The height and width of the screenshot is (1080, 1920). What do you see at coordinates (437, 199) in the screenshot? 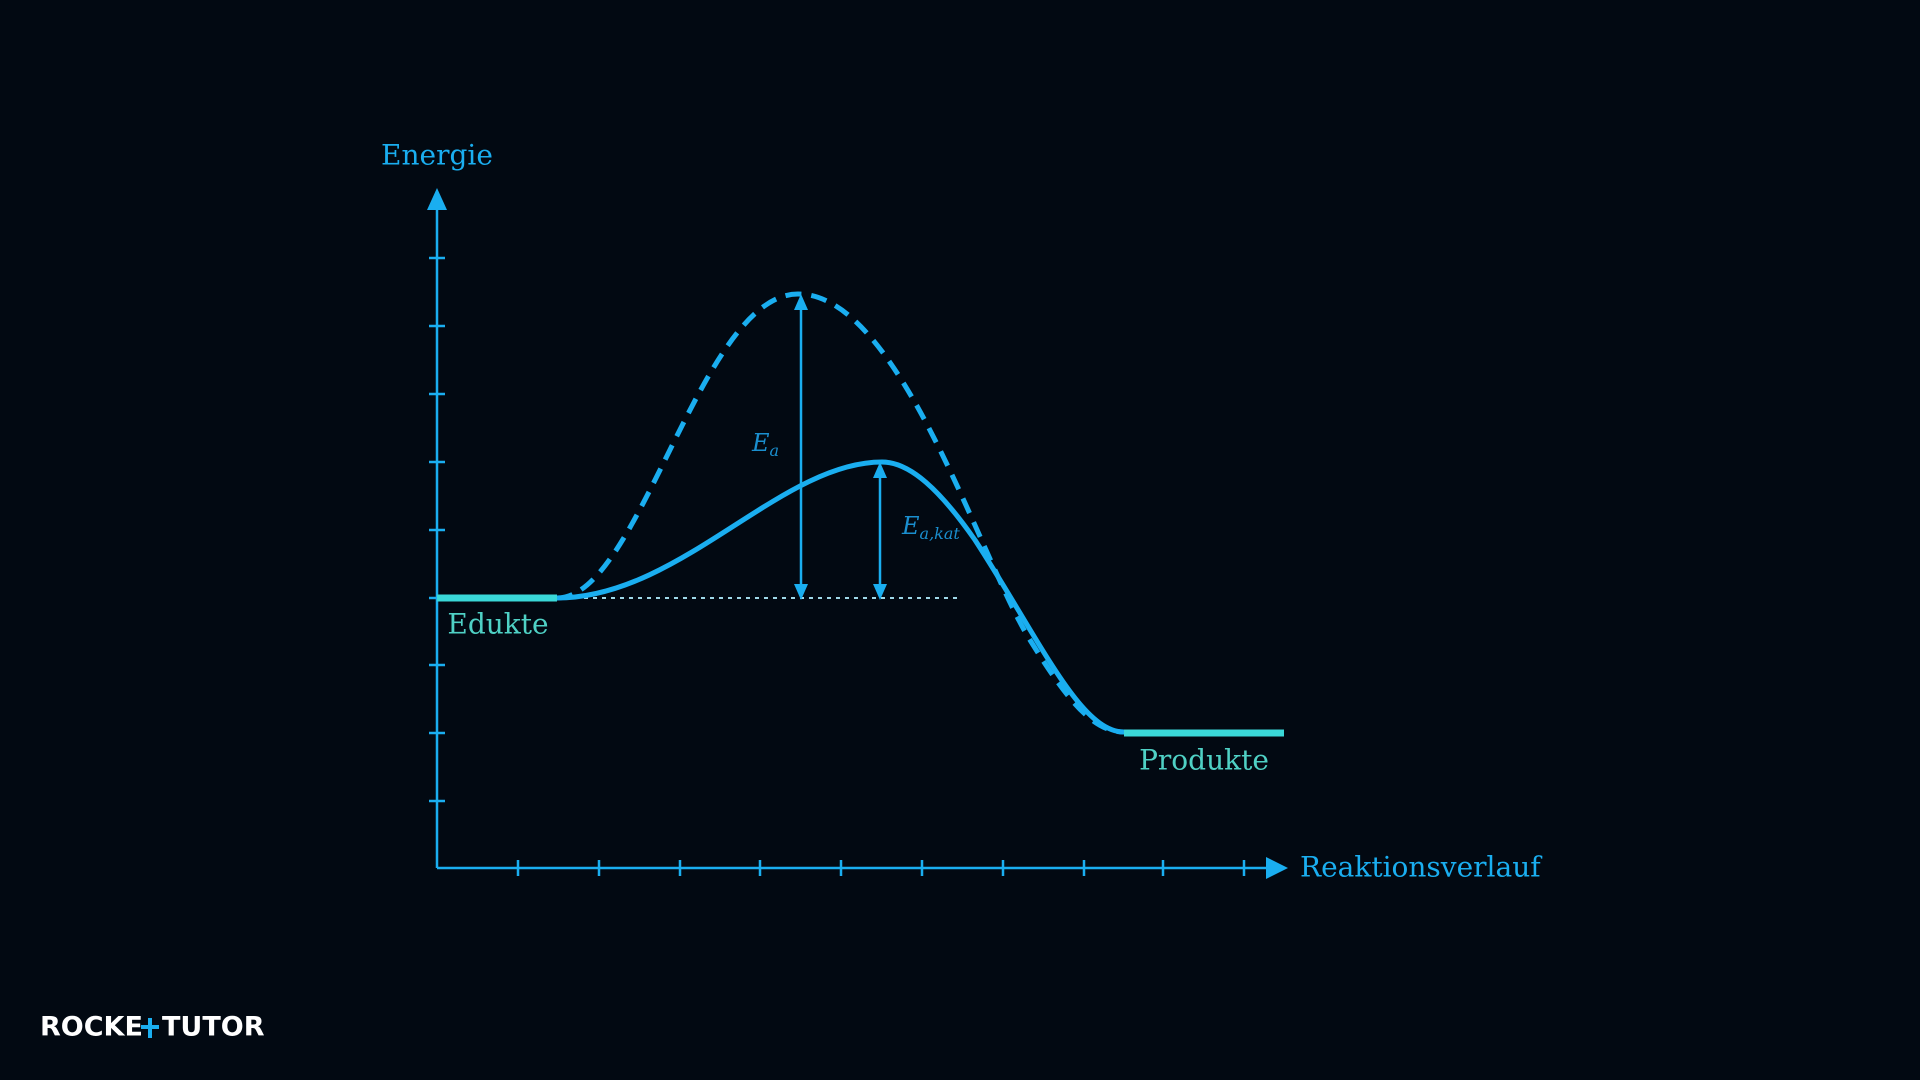
I see `y-arrow` at bounding box center [437, 199].